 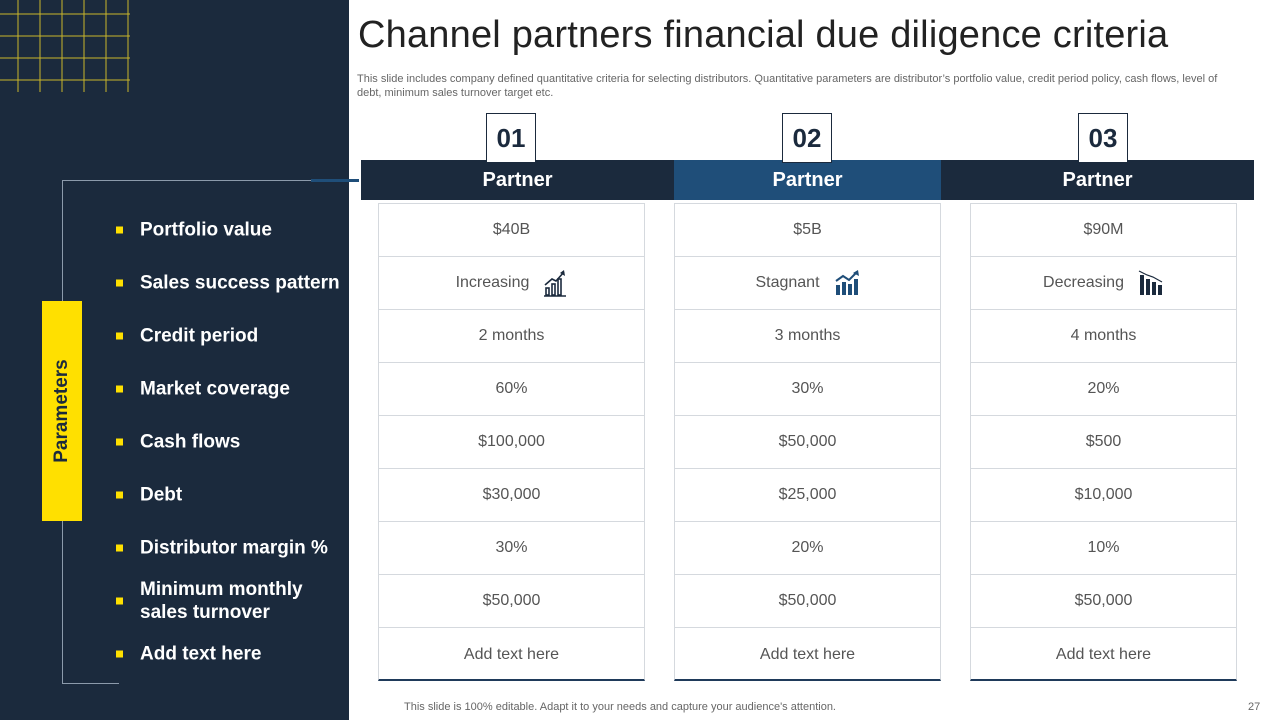 I want to click on grid-decoration, so click(x=65, y=46).